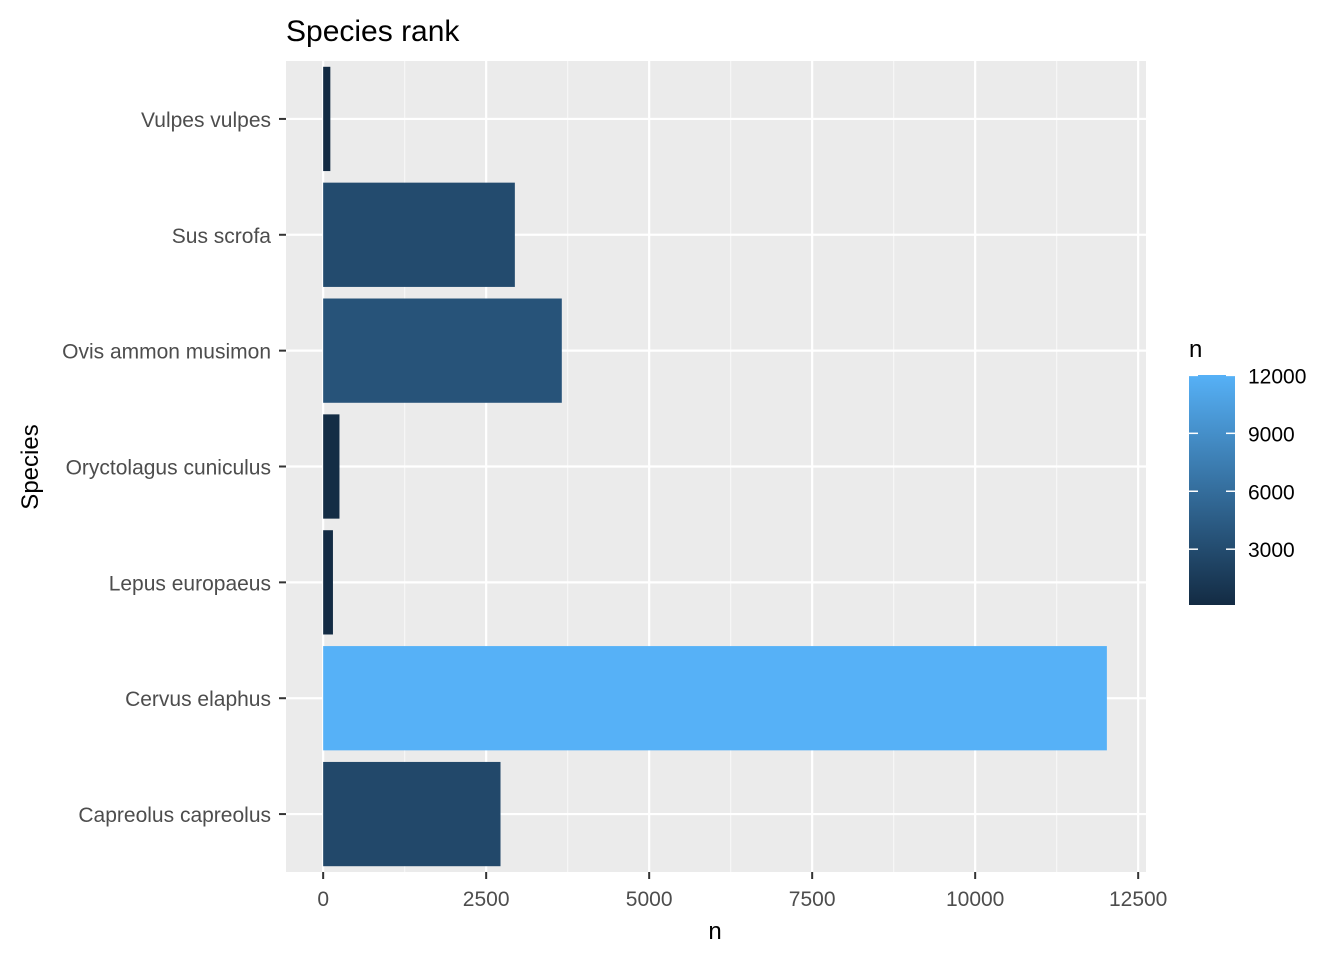  Describe the element at coordinates (812, 899) in the screenshot. I see `x-tick-label: 7500` at that location.